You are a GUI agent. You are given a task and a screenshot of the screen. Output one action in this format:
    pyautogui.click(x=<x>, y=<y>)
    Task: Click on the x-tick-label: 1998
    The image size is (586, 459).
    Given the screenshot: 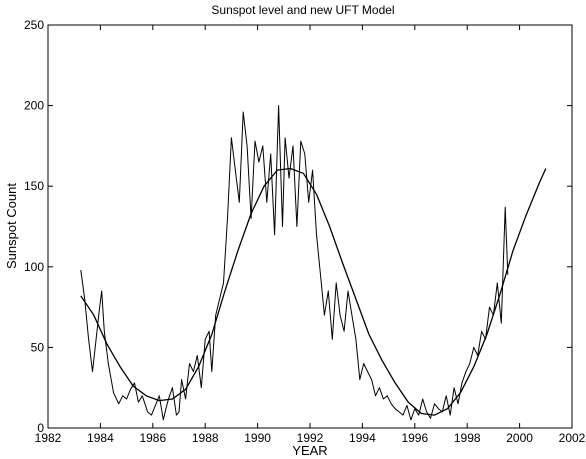 What is the action you would take?
    pyautogui.click(x=467, y=438)
    